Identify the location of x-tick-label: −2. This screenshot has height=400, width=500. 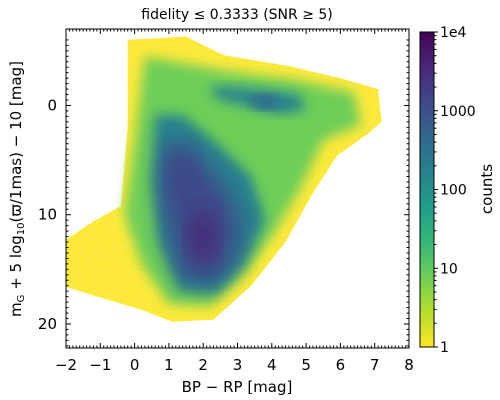
(66, 365).